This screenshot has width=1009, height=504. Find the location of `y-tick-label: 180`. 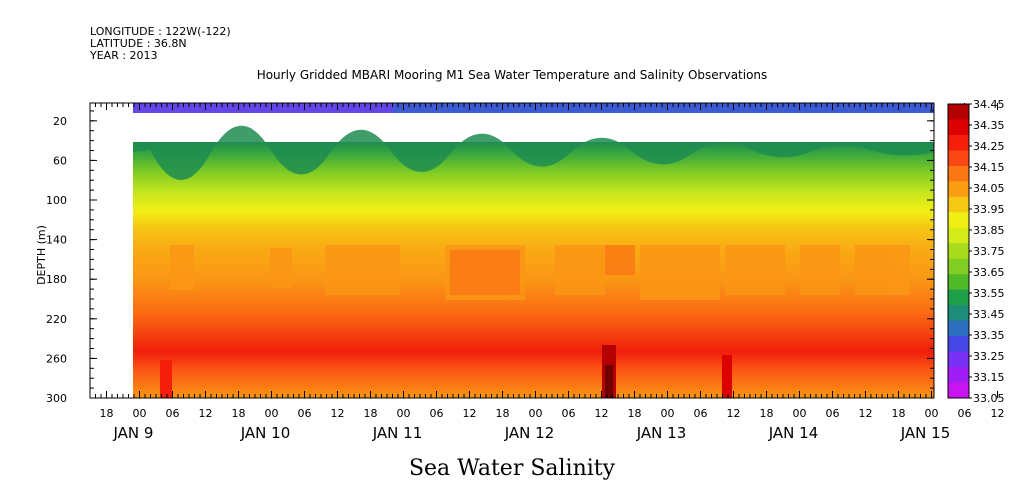

y-tick-label: 180 is located at coordinates (56, 279).